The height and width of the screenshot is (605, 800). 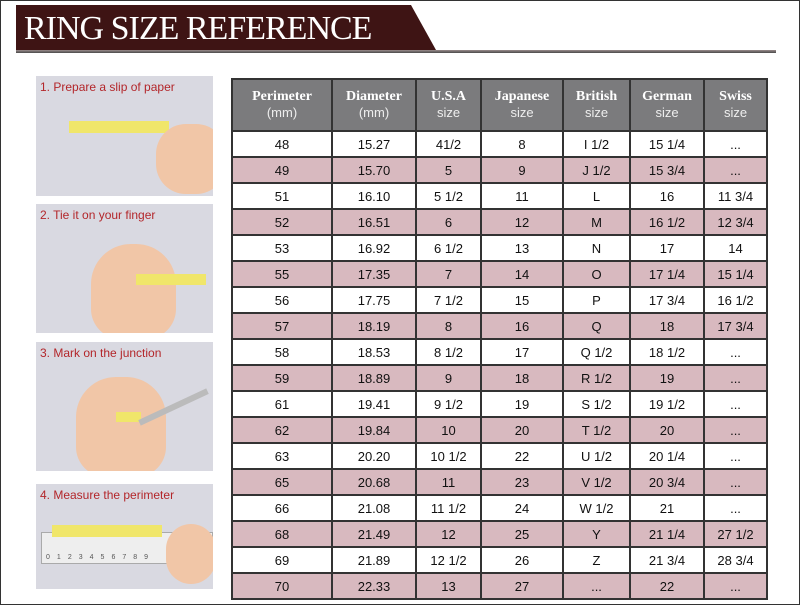 What do you see at coordinates (667, 430) in the screenshot?
I see `table-cell: 20` at bounding box center [667, 430].